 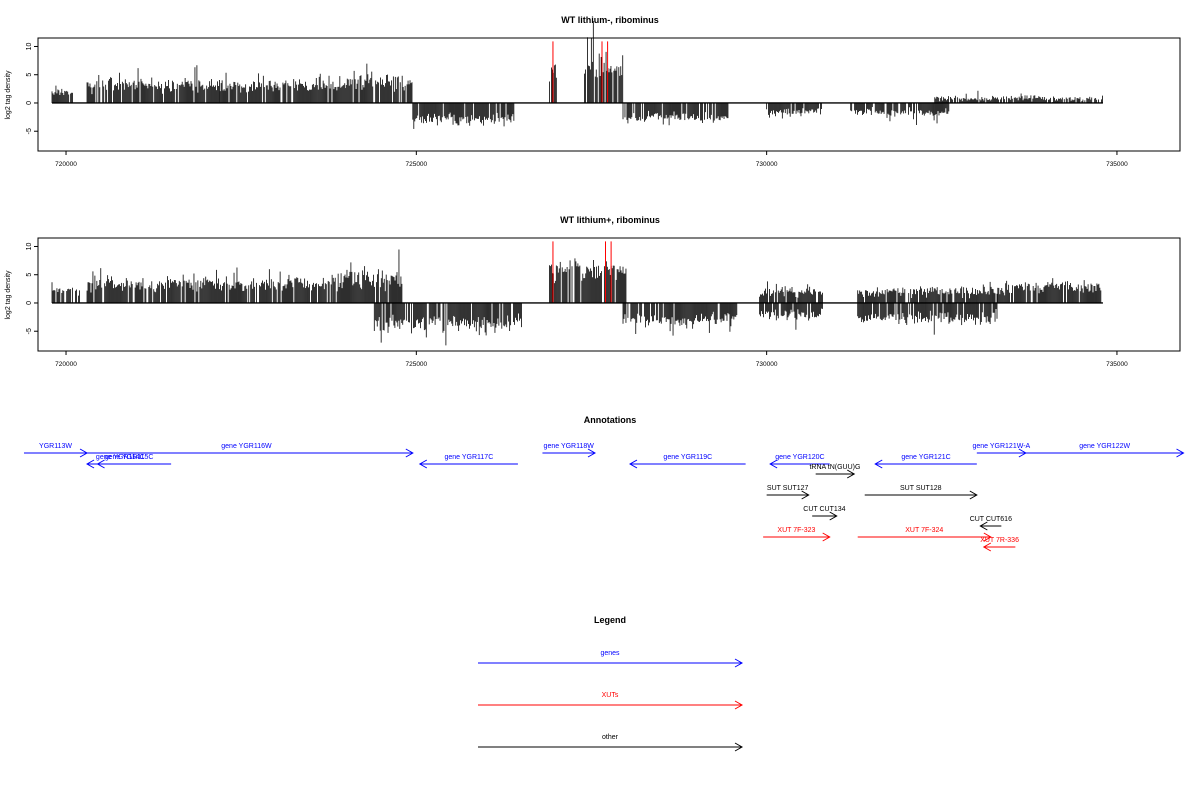 What do you see at coordinates (569, 446) in the screenshot?
I see `feature-label: gene YGR118W` at bounding box center [569, 446].